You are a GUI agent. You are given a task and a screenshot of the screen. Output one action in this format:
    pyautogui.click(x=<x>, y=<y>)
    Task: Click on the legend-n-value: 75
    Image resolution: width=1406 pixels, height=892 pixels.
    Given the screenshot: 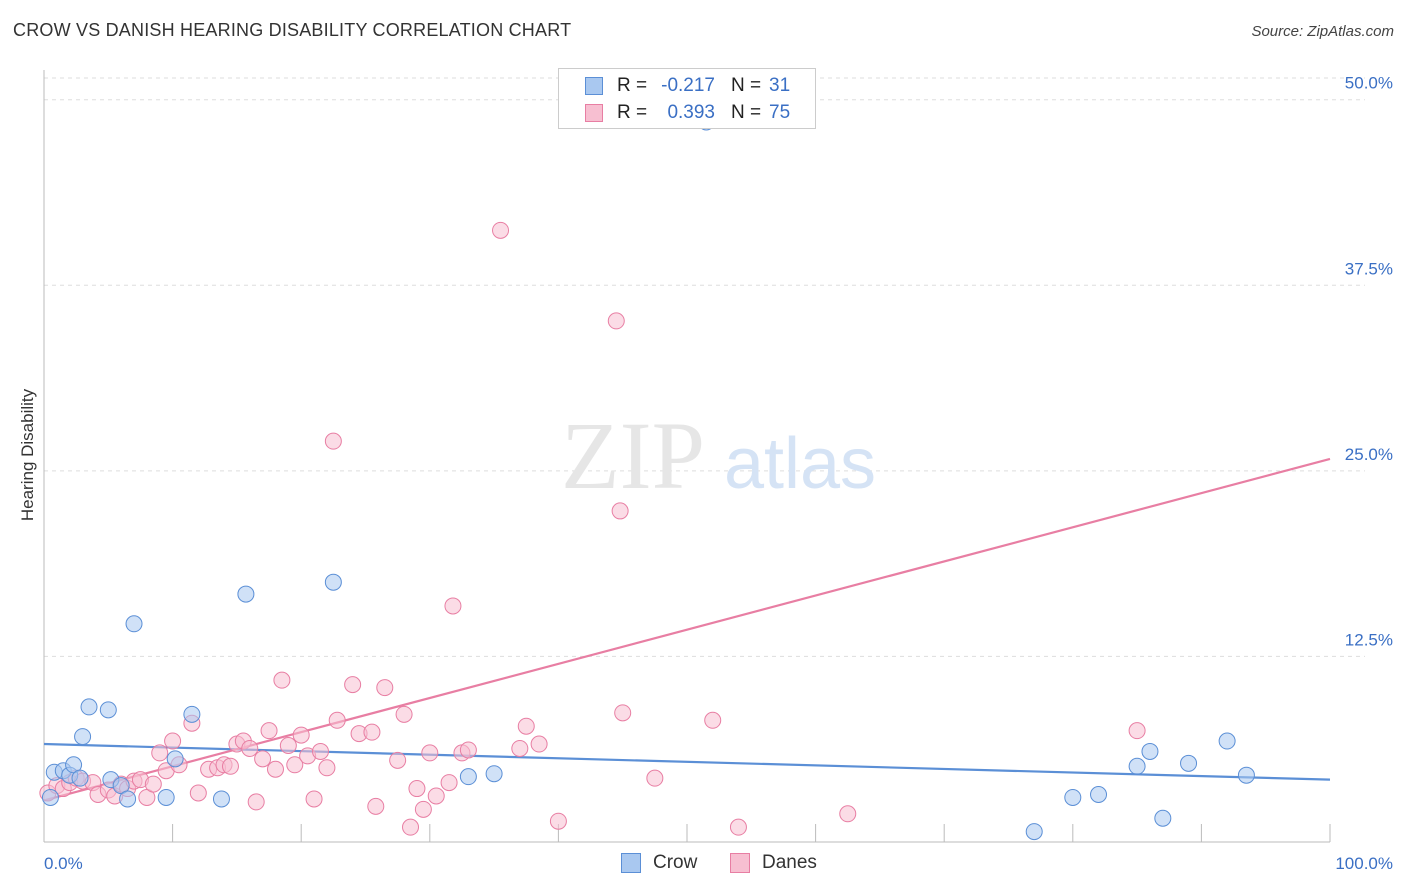 What is the action you would take?
    pyautogui.click(x=780, y=112)
    